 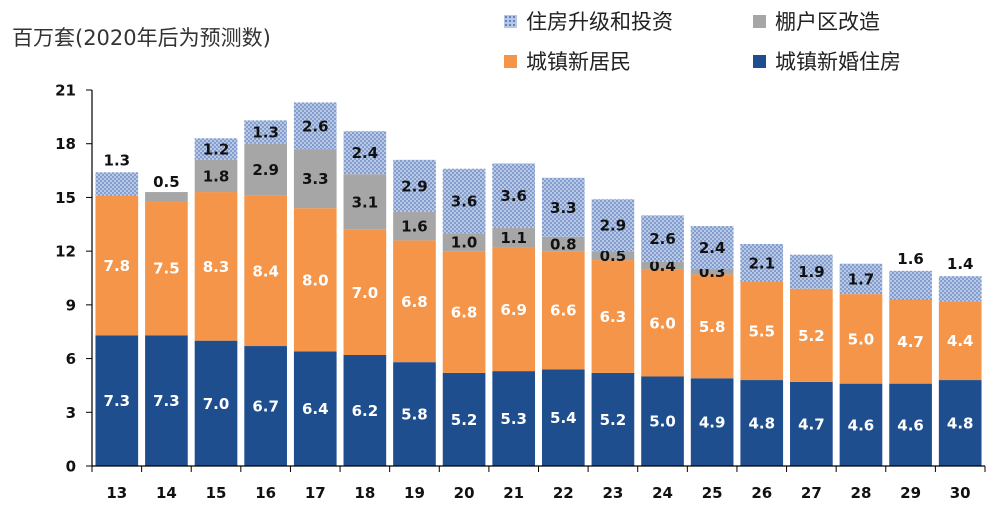 I want to click on data-label-new-residents-20: 6.8, so click(x=464, y=313).